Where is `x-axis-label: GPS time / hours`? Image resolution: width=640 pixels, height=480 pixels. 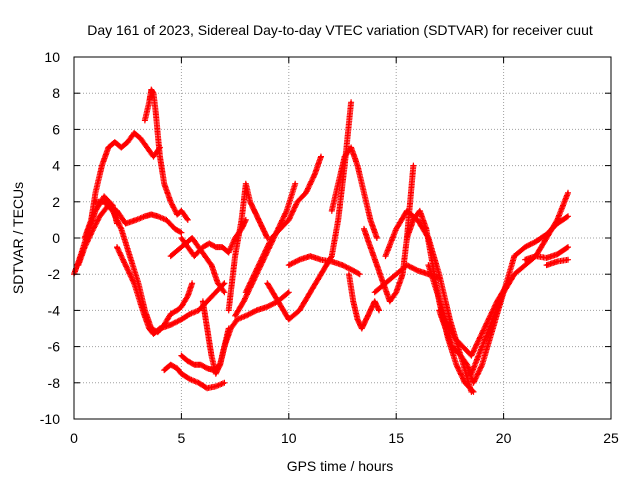
x-axis-label: GPS time / hours is located at coordinates (340, 466).